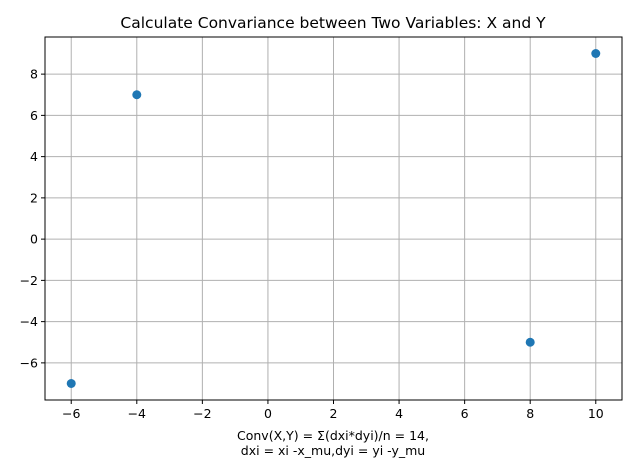 The width and height of the screenshot is (640, 472). What do you see at coordinates (29, 362) in the screenshot?
I see `y-tick-label: −6` at bounding box center [29, 362].